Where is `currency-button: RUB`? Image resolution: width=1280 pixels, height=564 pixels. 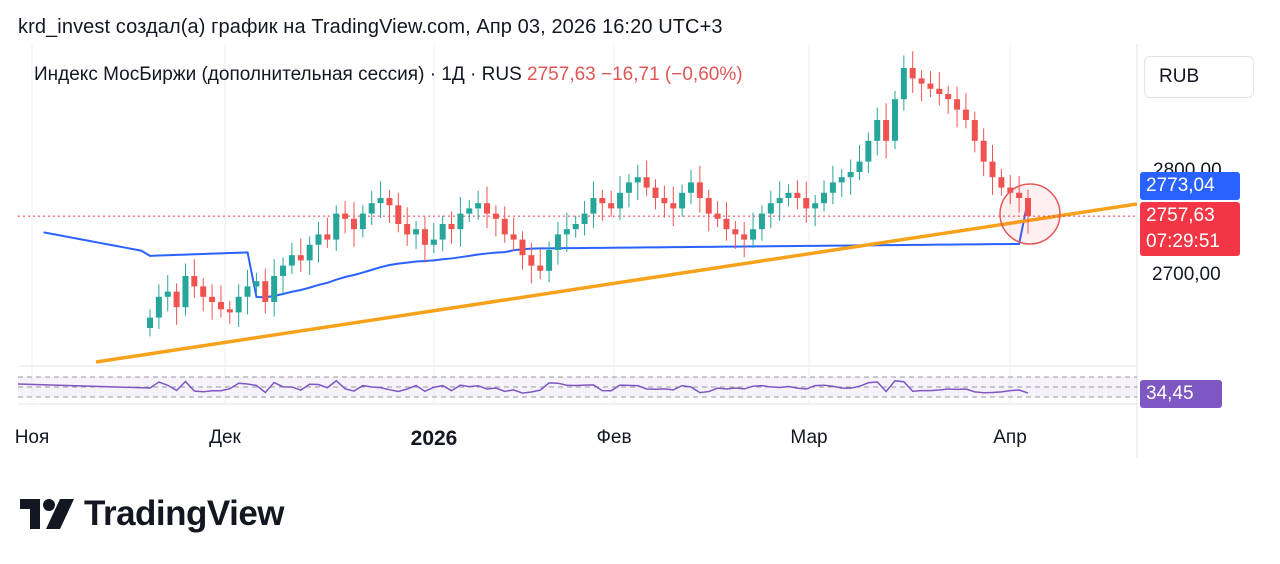
currency-button: RUB is located at coordinates (1199, 77).